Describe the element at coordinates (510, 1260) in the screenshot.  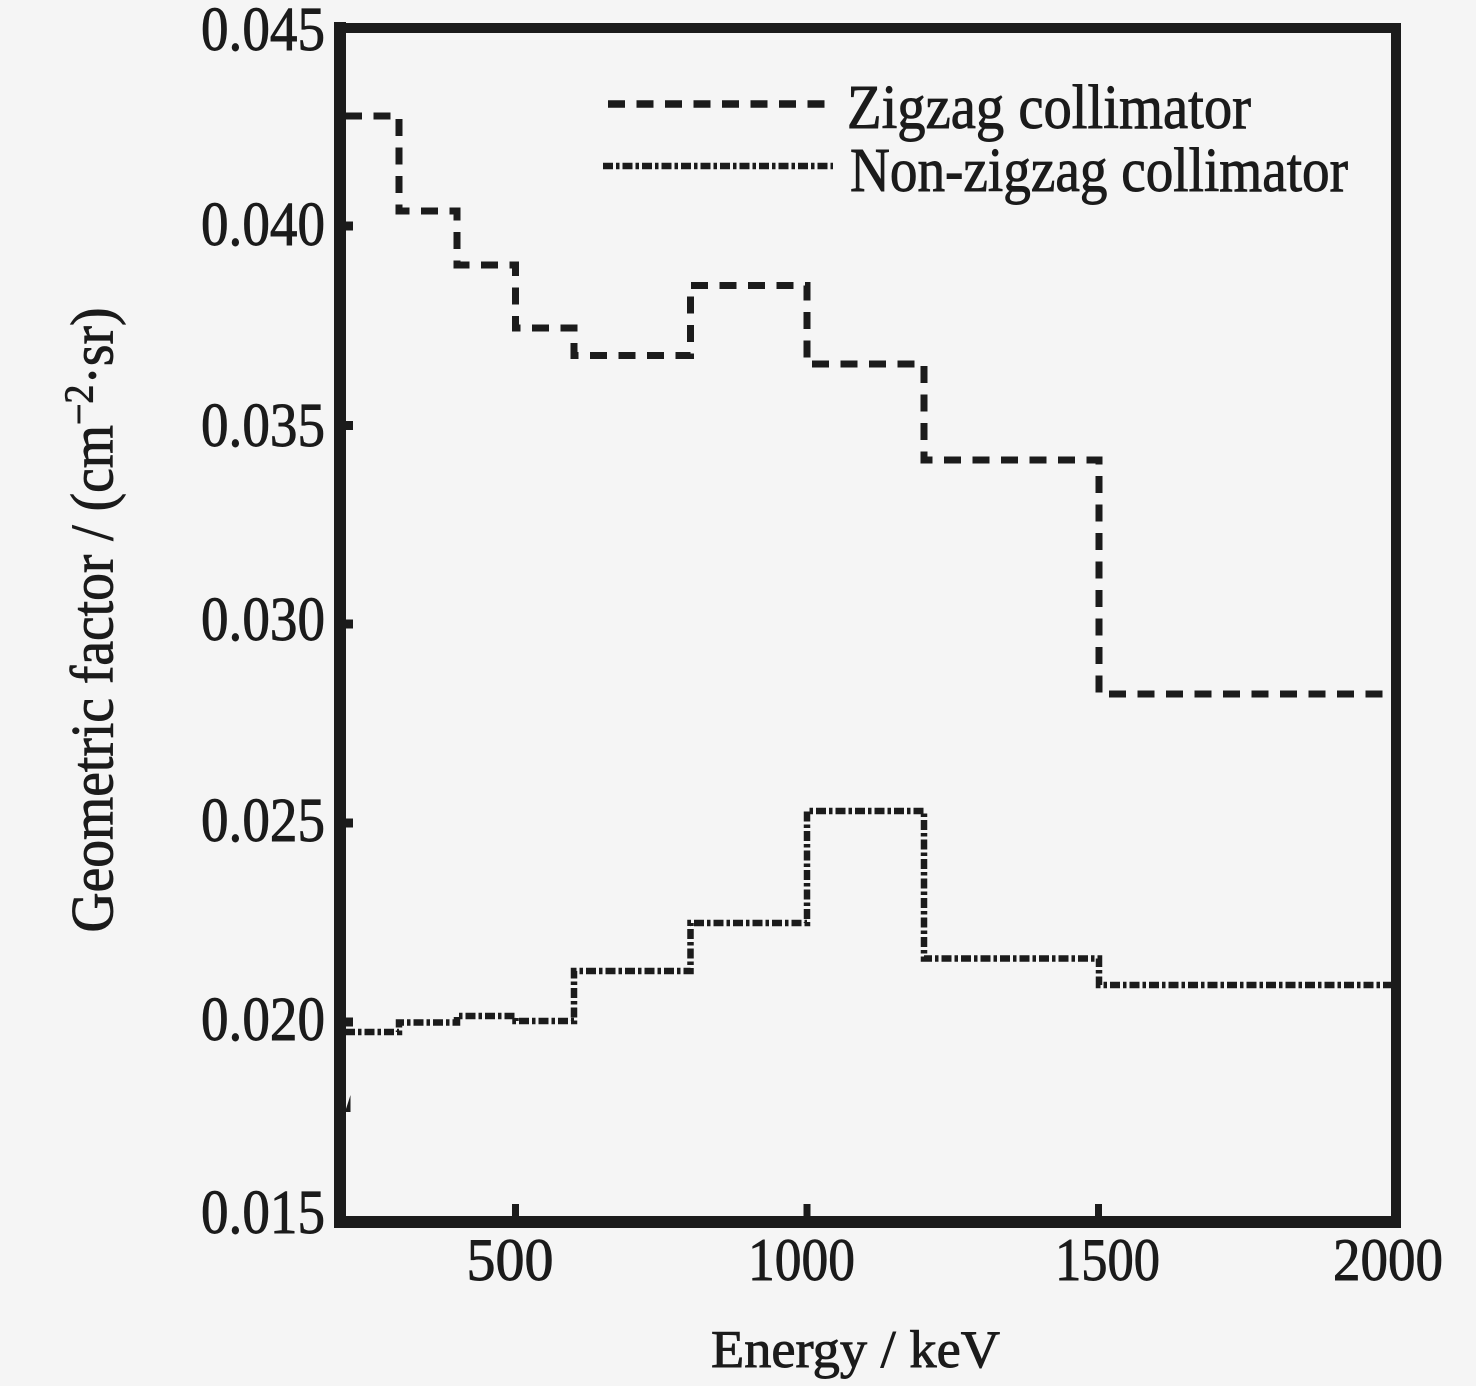
I see `svg-text: 500` at that location.